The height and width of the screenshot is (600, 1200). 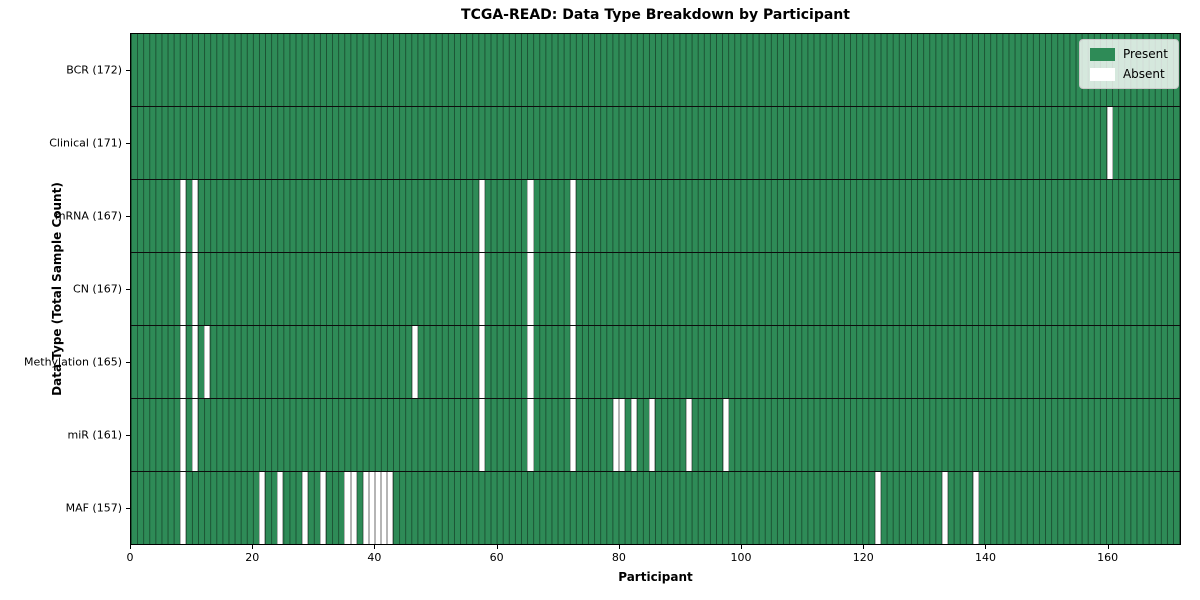 What do you see at coordinates (655, 362) in the screenshot?
I see `heatmap-row-Methylation` at bounding box center [655, 362].